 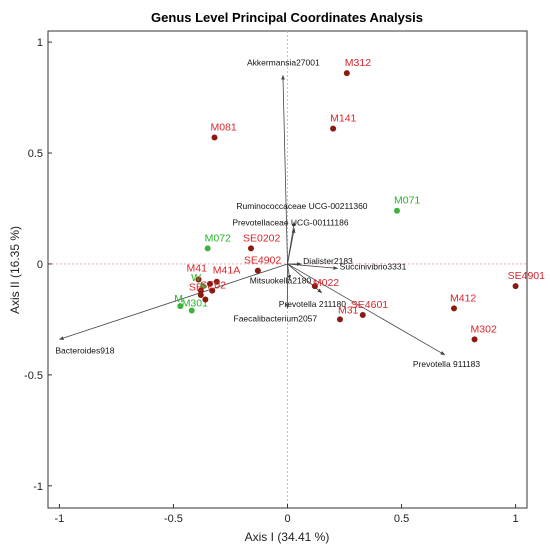 What do you see at coordinates (358, 63) in the screenshot?
I see `sample-label: M312` at bounding box center [358, 63].